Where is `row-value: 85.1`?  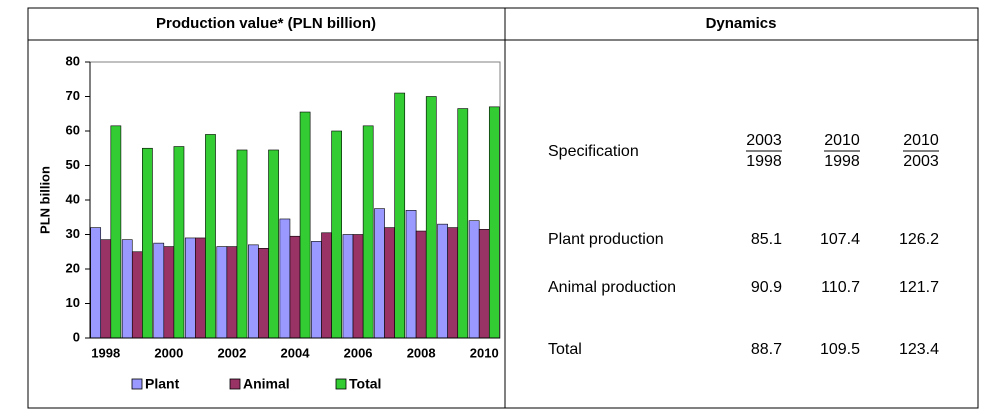
row-value: 85.1 is located at coordinates (766, 239).